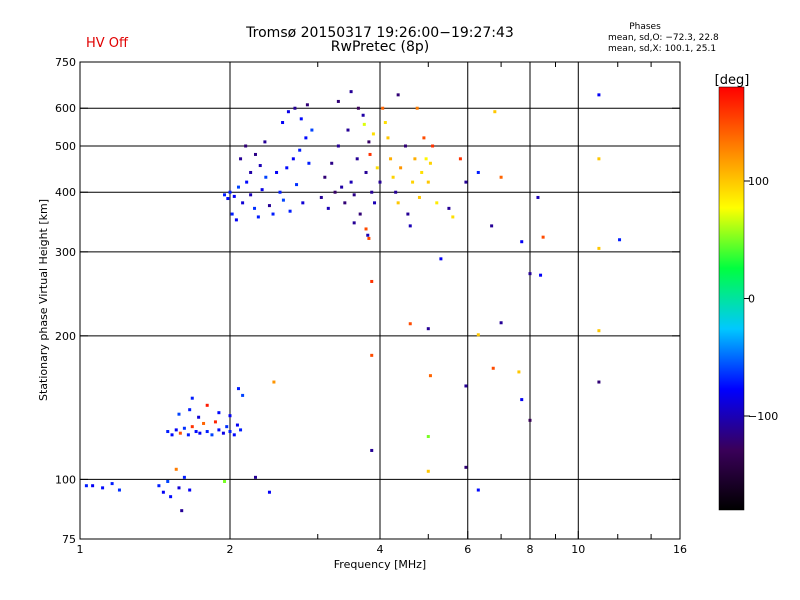  I want to click on y-tick-label: 500, so click(65, 146).